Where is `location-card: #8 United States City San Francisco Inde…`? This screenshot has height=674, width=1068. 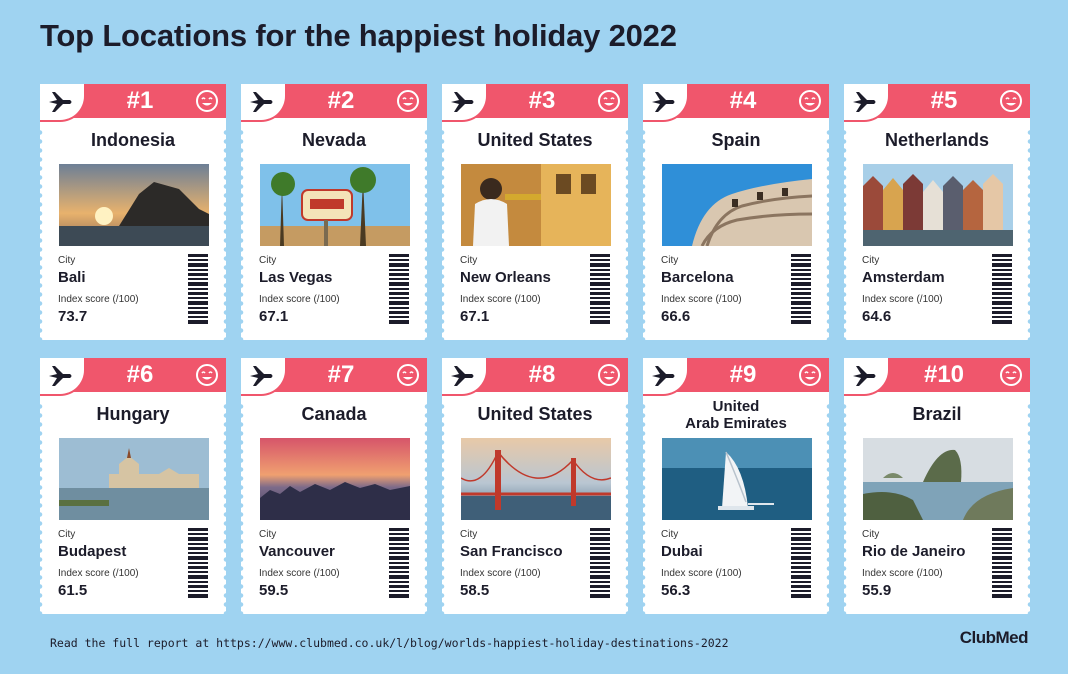
location-card: #8 United States City San Francisco Inde… is located at coordinates (535, 486).